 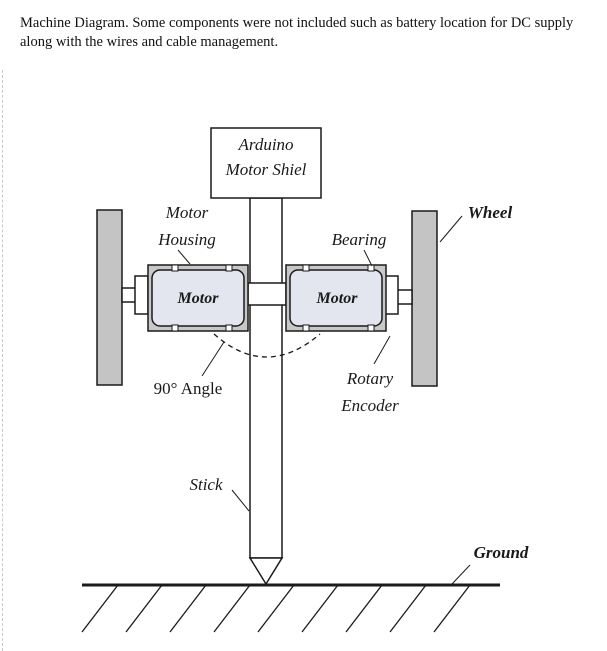 I want to click on center-axle, so click(x=267, y=294).